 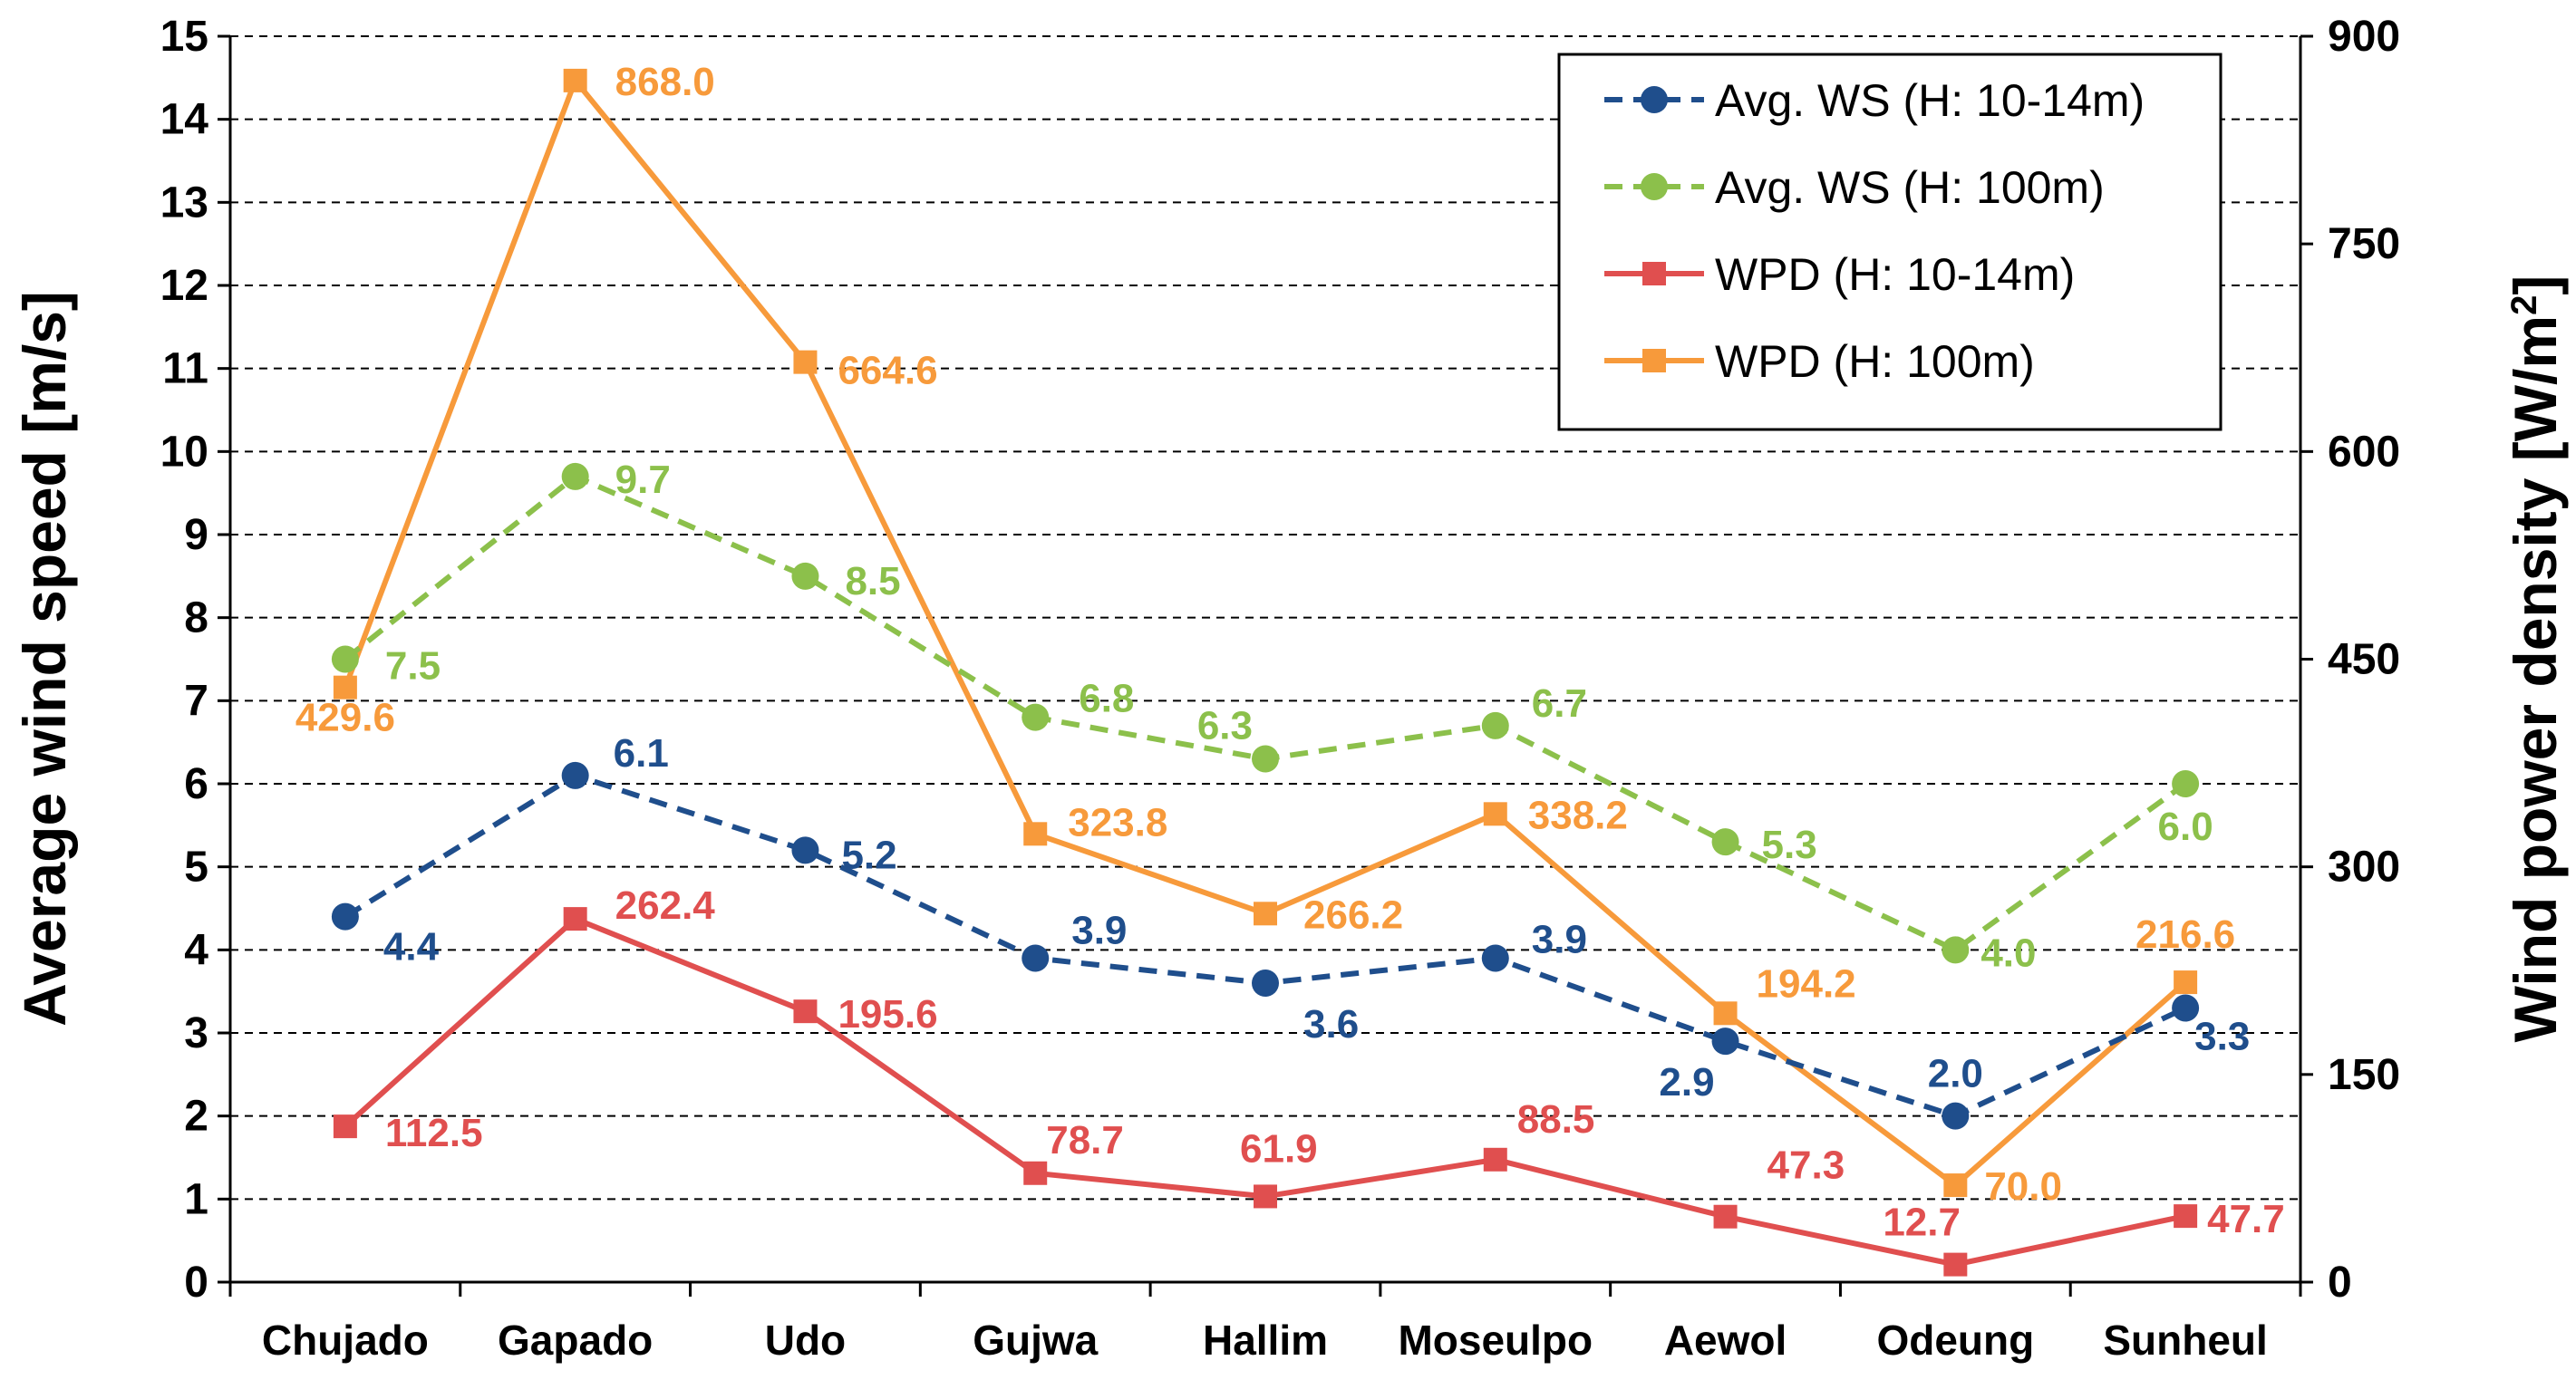 I want to click on y-left-tick-label: 12, so click(x=184, y=286).